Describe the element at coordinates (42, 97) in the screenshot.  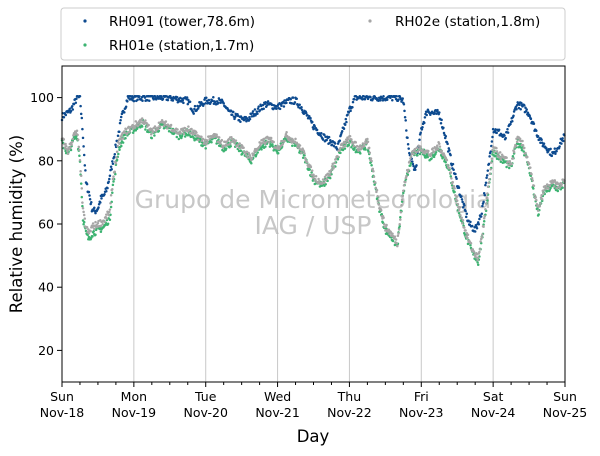
I see `y-tick-label: 100` at that location.